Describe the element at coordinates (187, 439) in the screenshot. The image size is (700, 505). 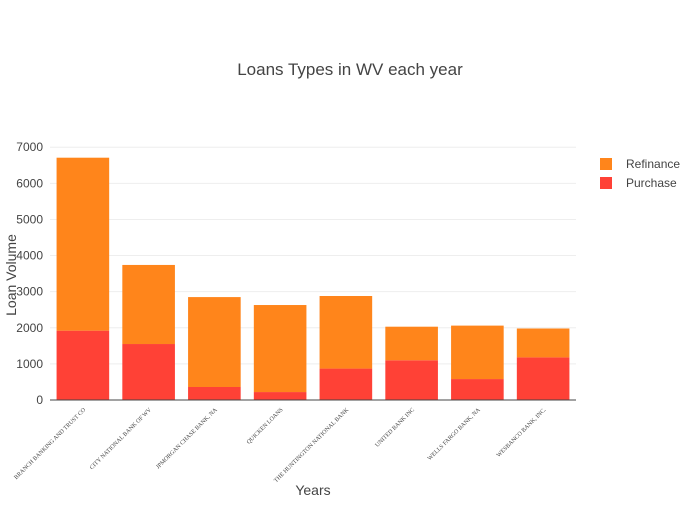
I see `x-tick-label: JPMORGAN CHASE BANK, NA` at that location.